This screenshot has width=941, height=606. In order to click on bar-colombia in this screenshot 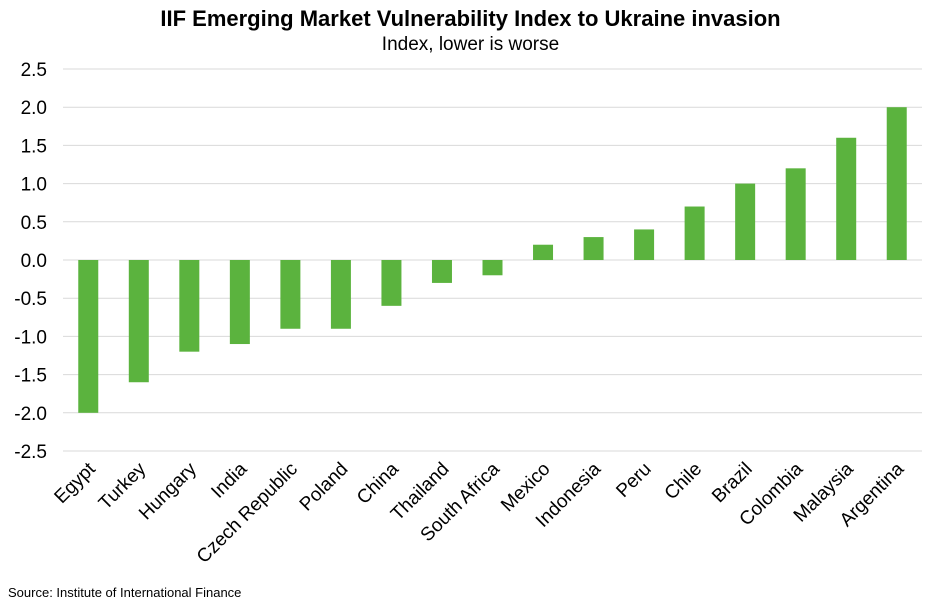, I will do `click(795, 214)`.